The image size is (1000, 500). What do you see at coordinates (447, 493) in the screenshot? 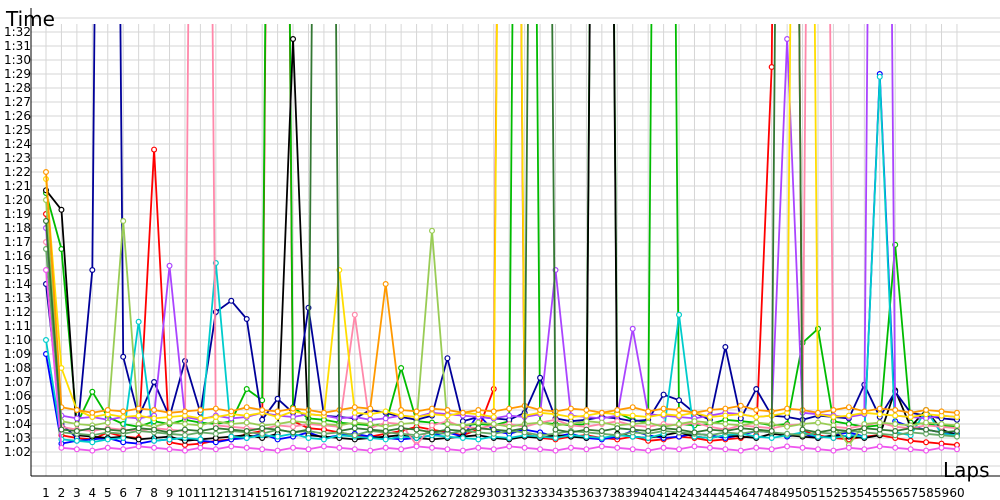
I see `x-tick-label: 27` at bounding box center [447, 493].